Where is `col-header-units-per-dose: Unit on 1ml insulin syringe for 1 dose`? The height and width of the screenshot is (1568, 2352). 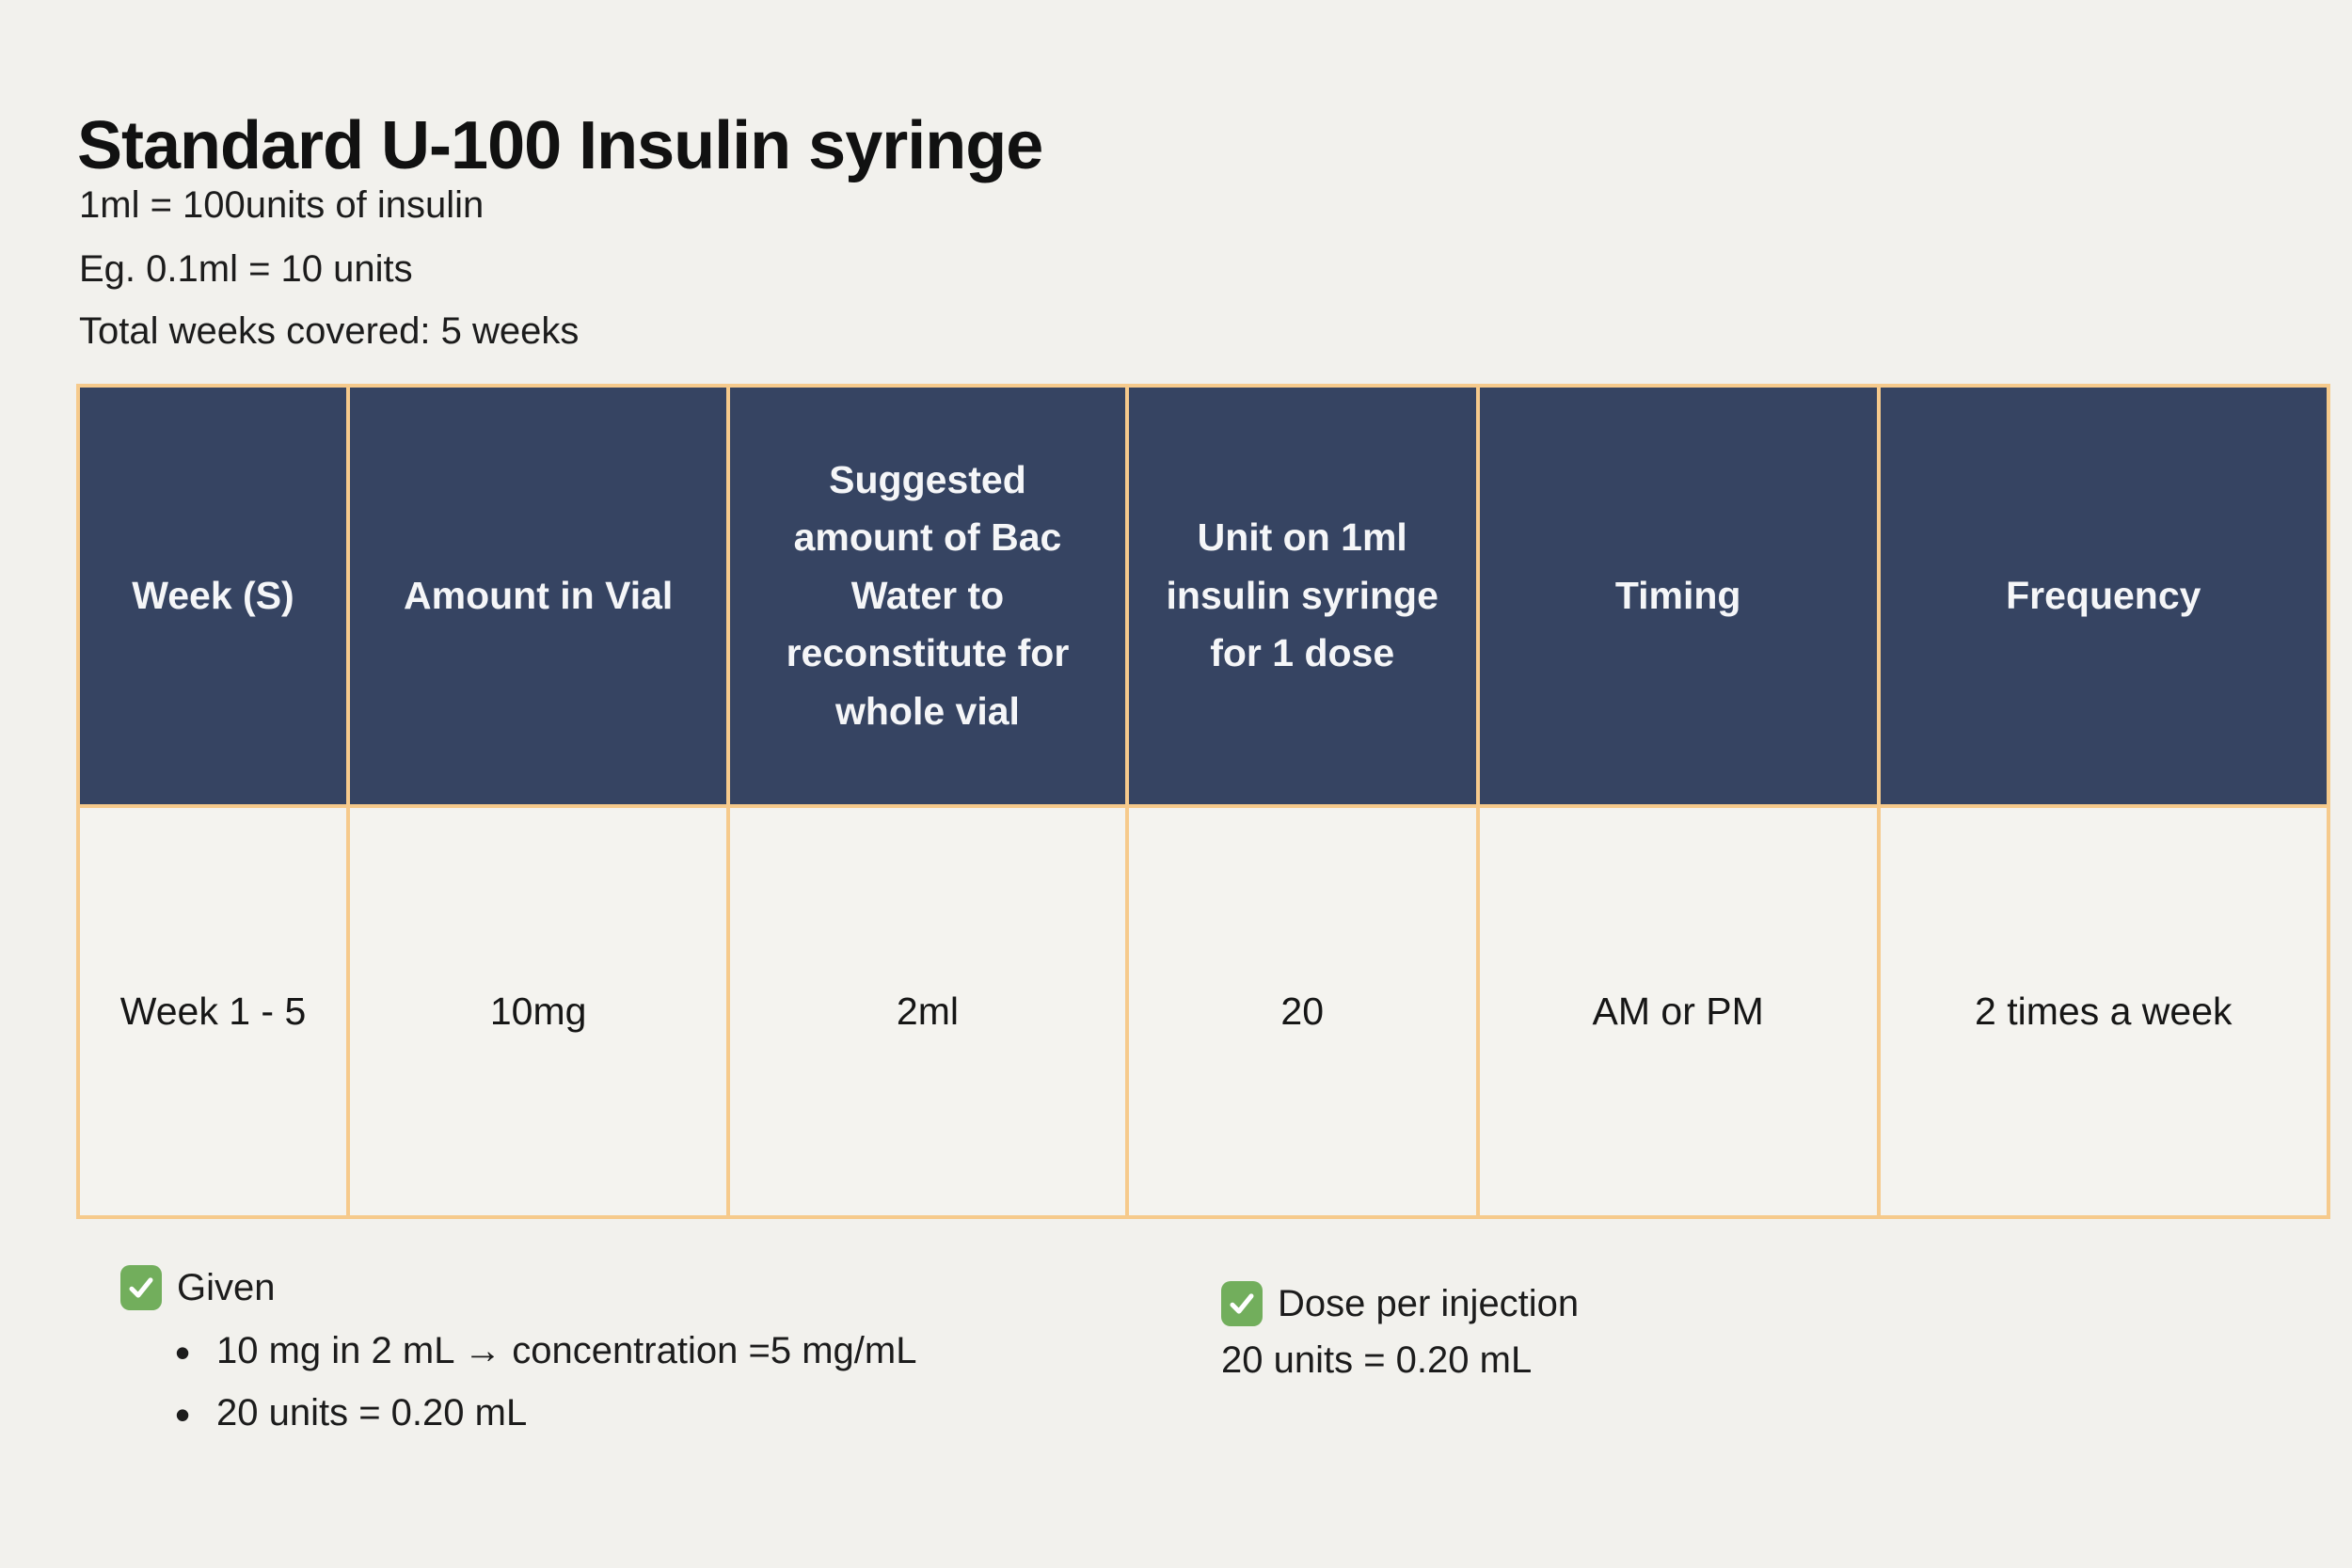
col-header-units-per-dose: Unit on 1ml insulin syringe for 1 dose is located at coordinates (1302, 596).